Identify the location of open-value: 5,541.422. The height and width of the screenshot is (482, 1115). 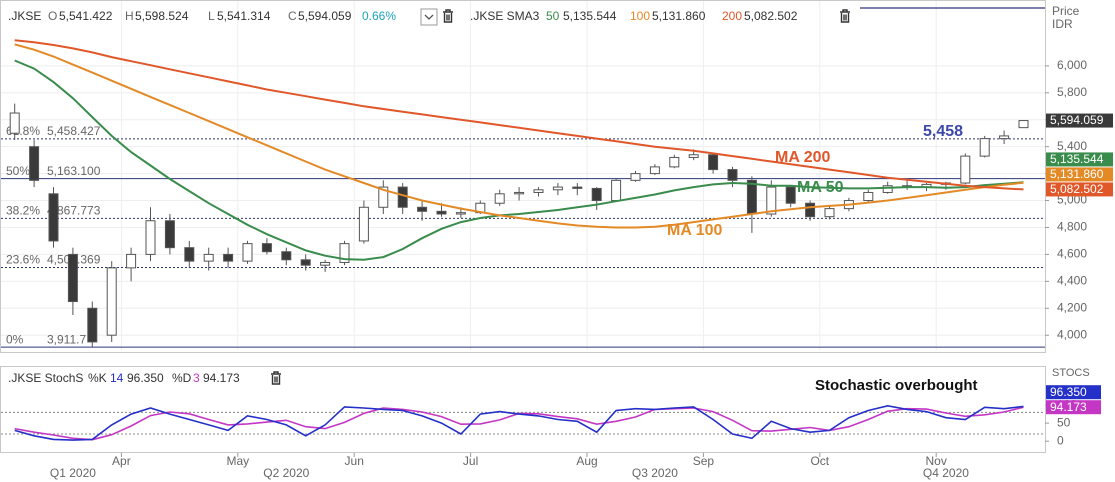
(86, 16).